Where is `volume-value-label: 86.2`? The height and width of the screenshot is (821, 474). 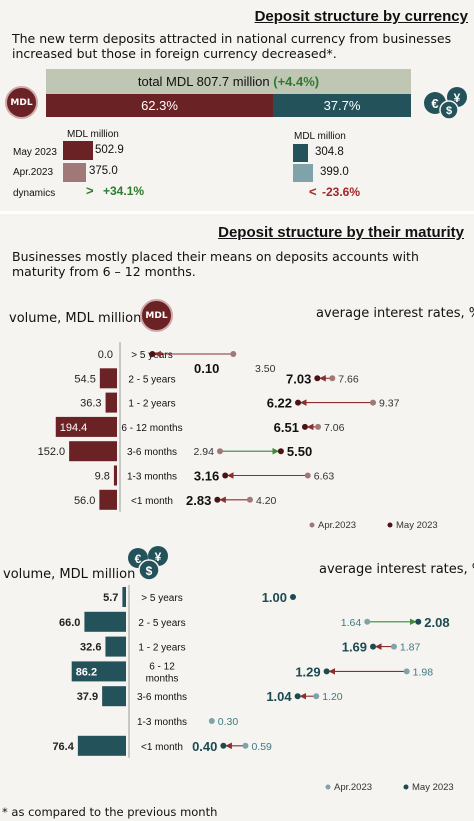 volume-value-label: 86.2 is located at coordinates (86, 672).